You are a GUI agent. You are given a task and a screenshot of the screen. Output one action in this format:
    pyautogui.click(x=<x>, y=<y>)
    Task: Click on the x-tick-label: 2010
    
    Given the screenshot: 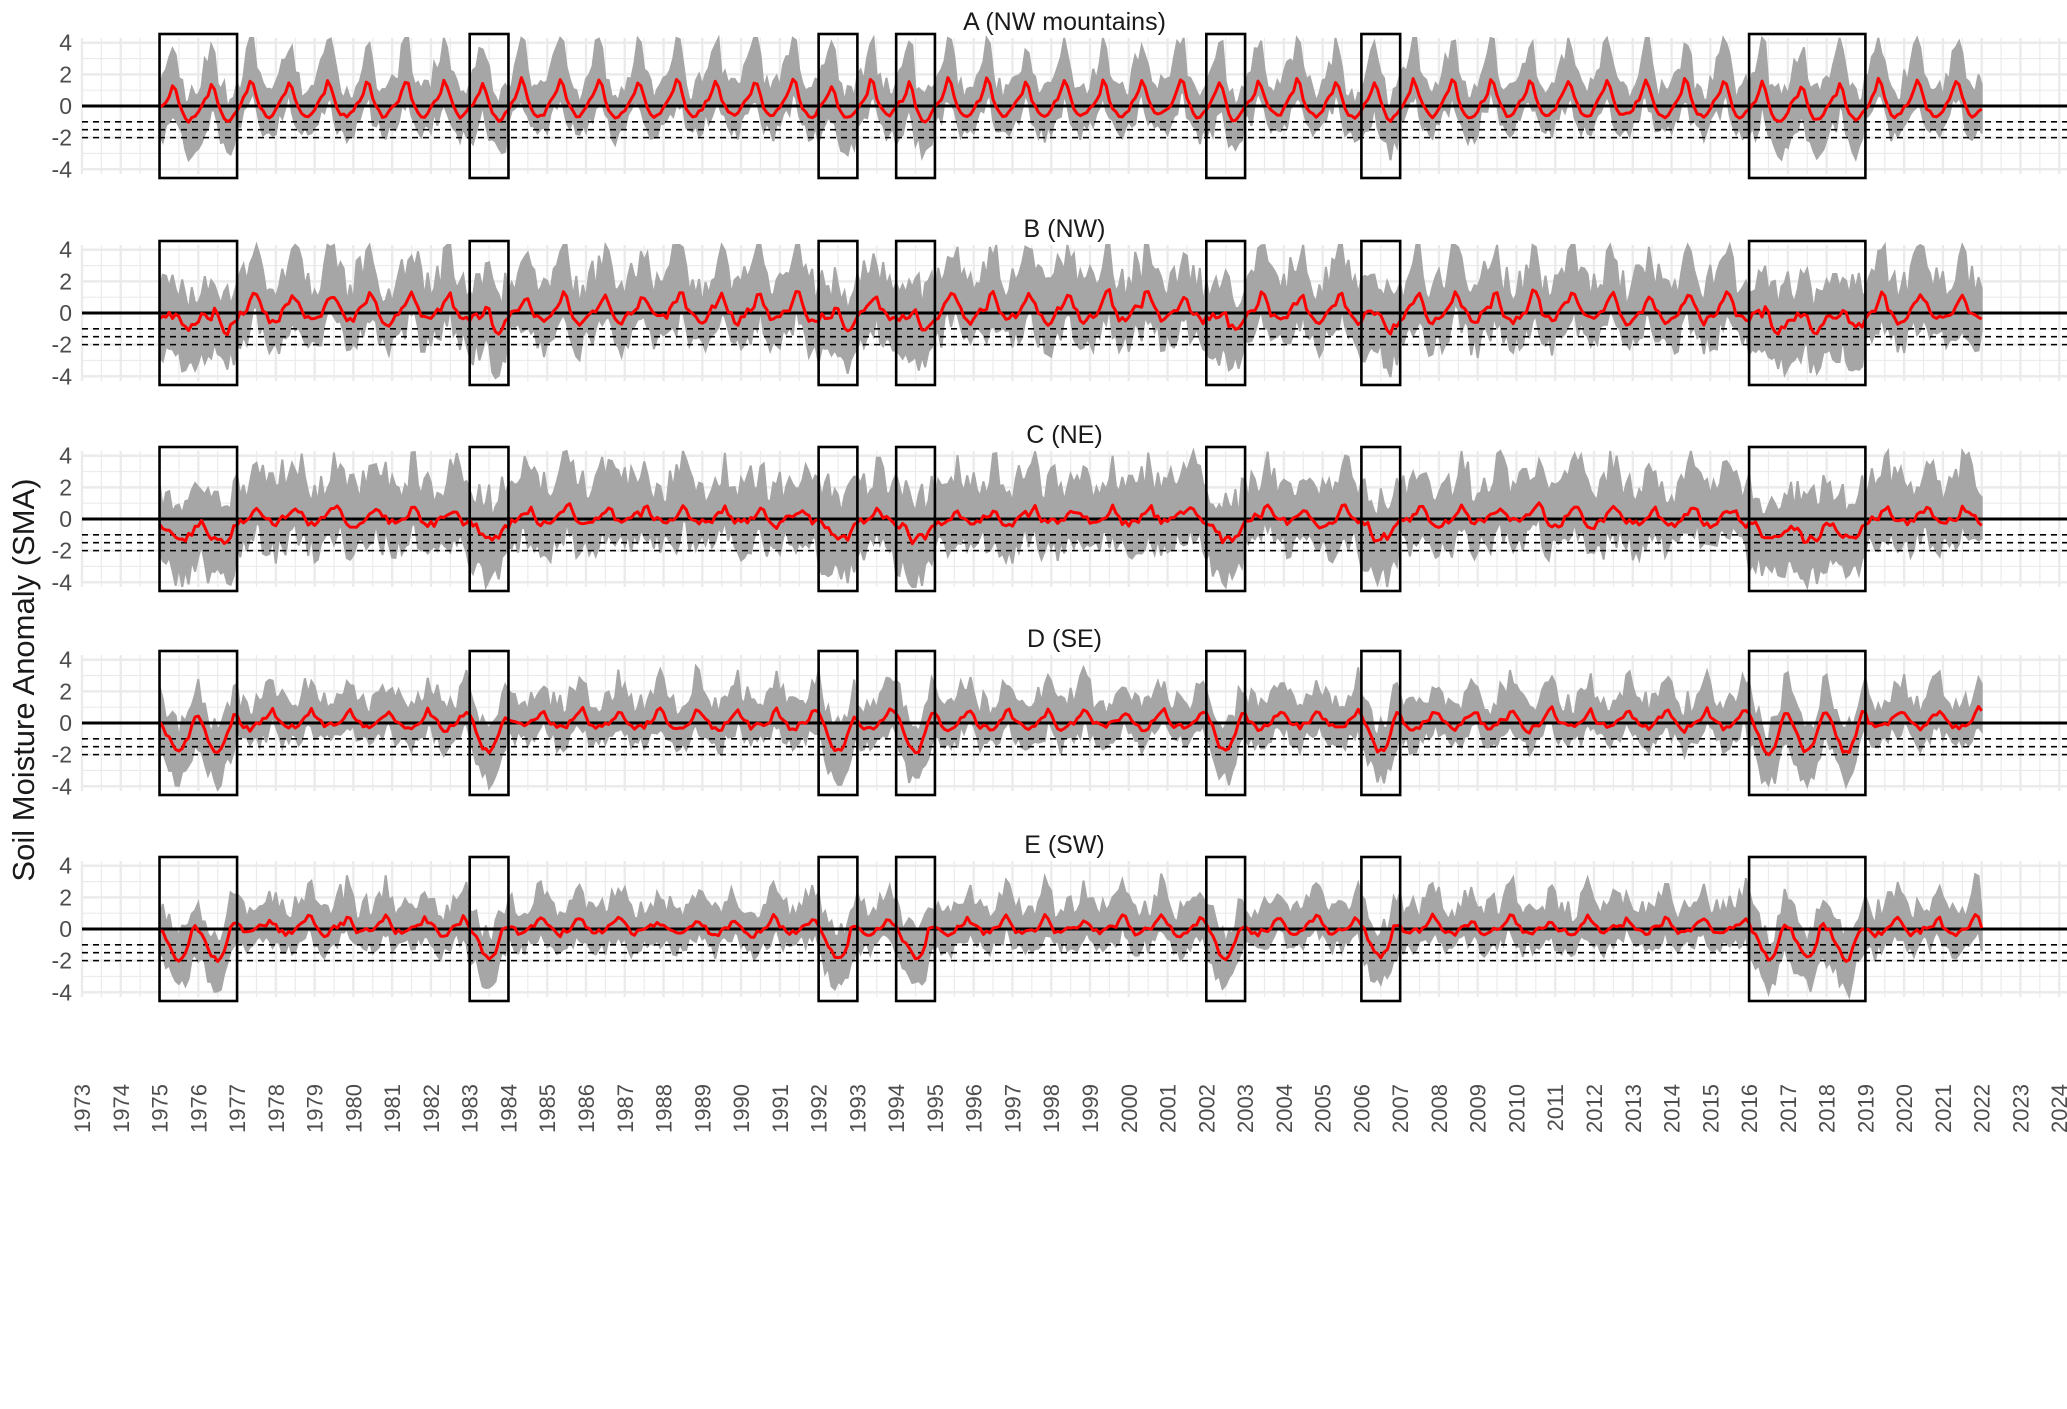 What is the action you would take?
    pyautogui.click(x=1517, y=1108)
    